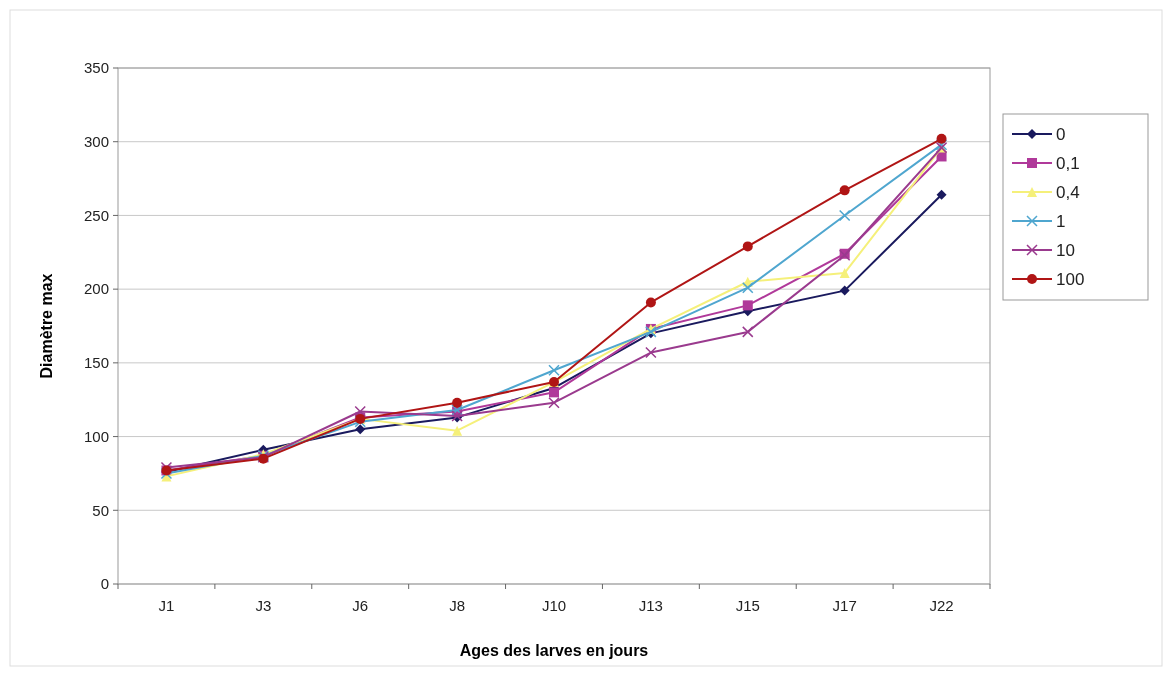  Describe the element at coordinates (46, 326) in the screenshot. I see `y-axis-title: Diamètre max` at that location.